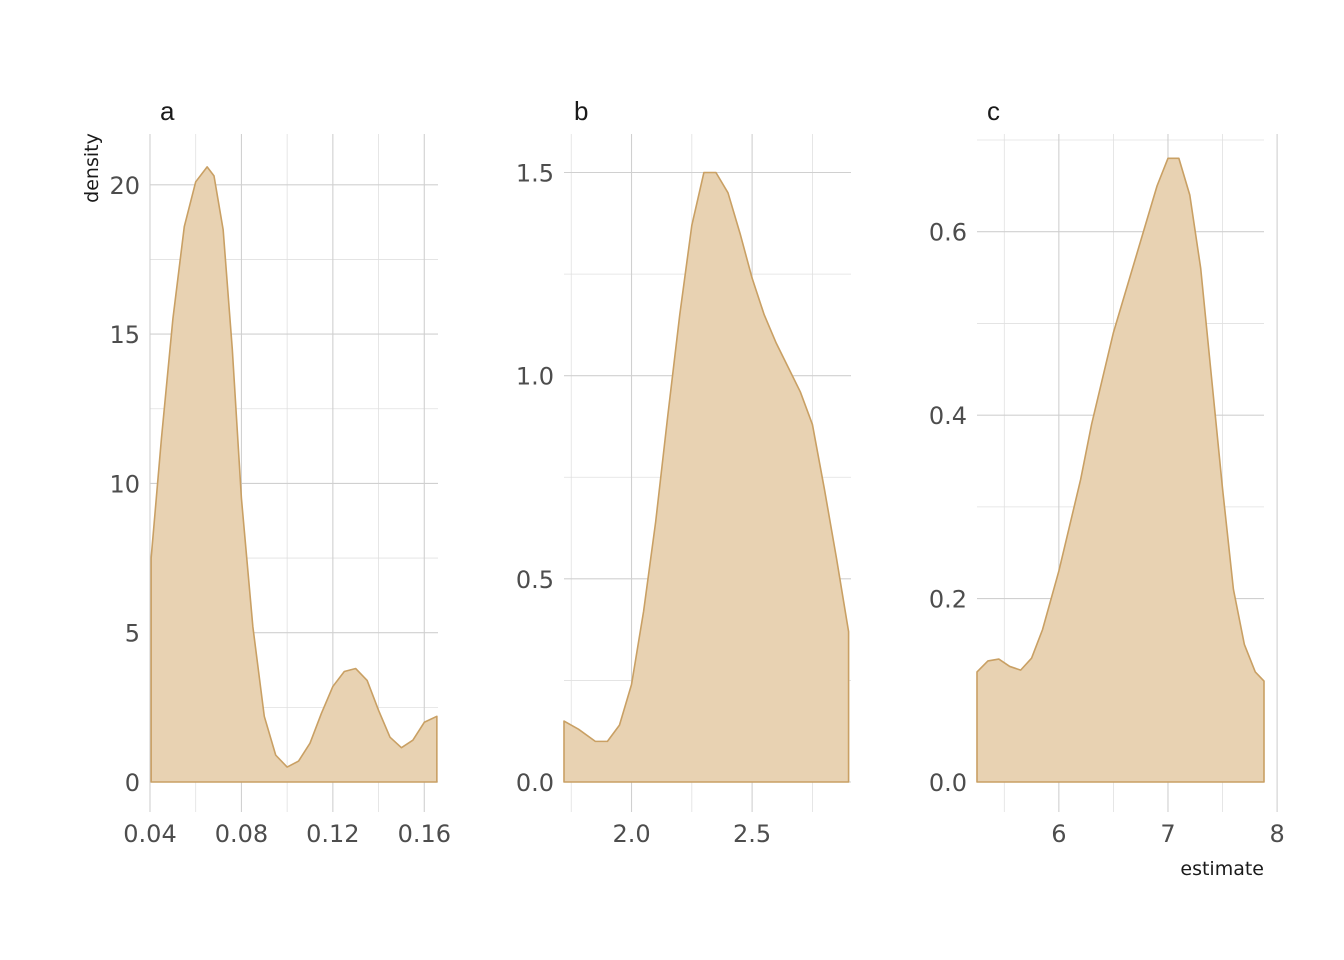 The height and width of the screenshot is (960, 1344). I want to click on y-tick-label: 20, so click(124, 186).